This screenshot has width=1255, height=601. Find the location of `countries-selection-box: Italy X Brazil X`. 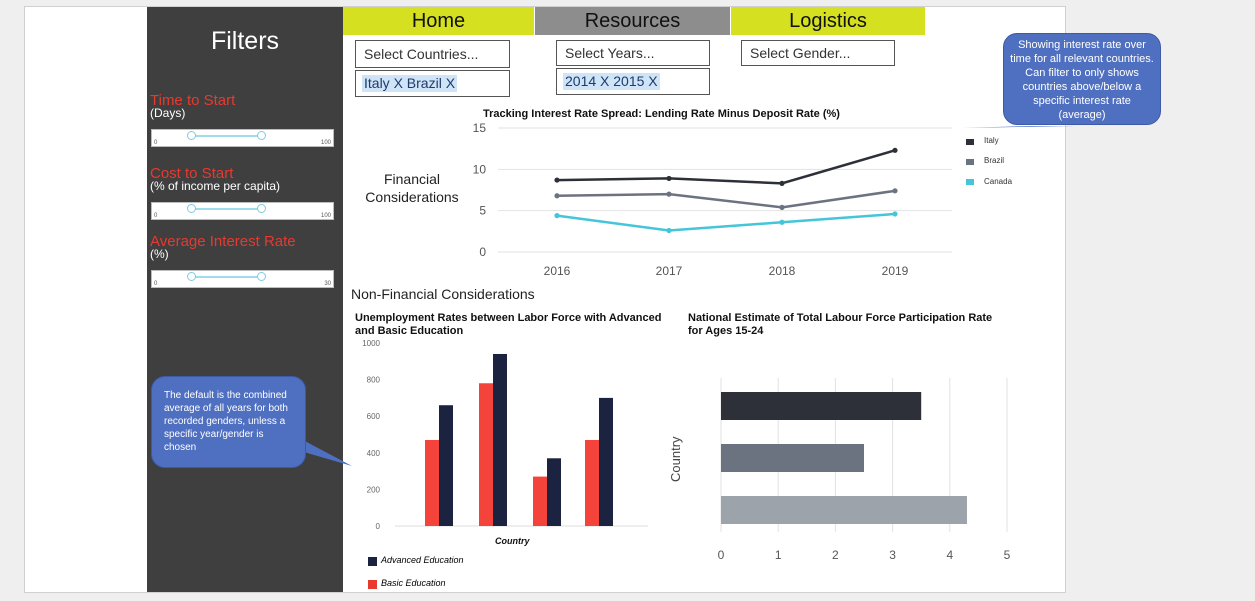

countries-selection-box: Italy X Brazil X is located at coordinates (432, 83).